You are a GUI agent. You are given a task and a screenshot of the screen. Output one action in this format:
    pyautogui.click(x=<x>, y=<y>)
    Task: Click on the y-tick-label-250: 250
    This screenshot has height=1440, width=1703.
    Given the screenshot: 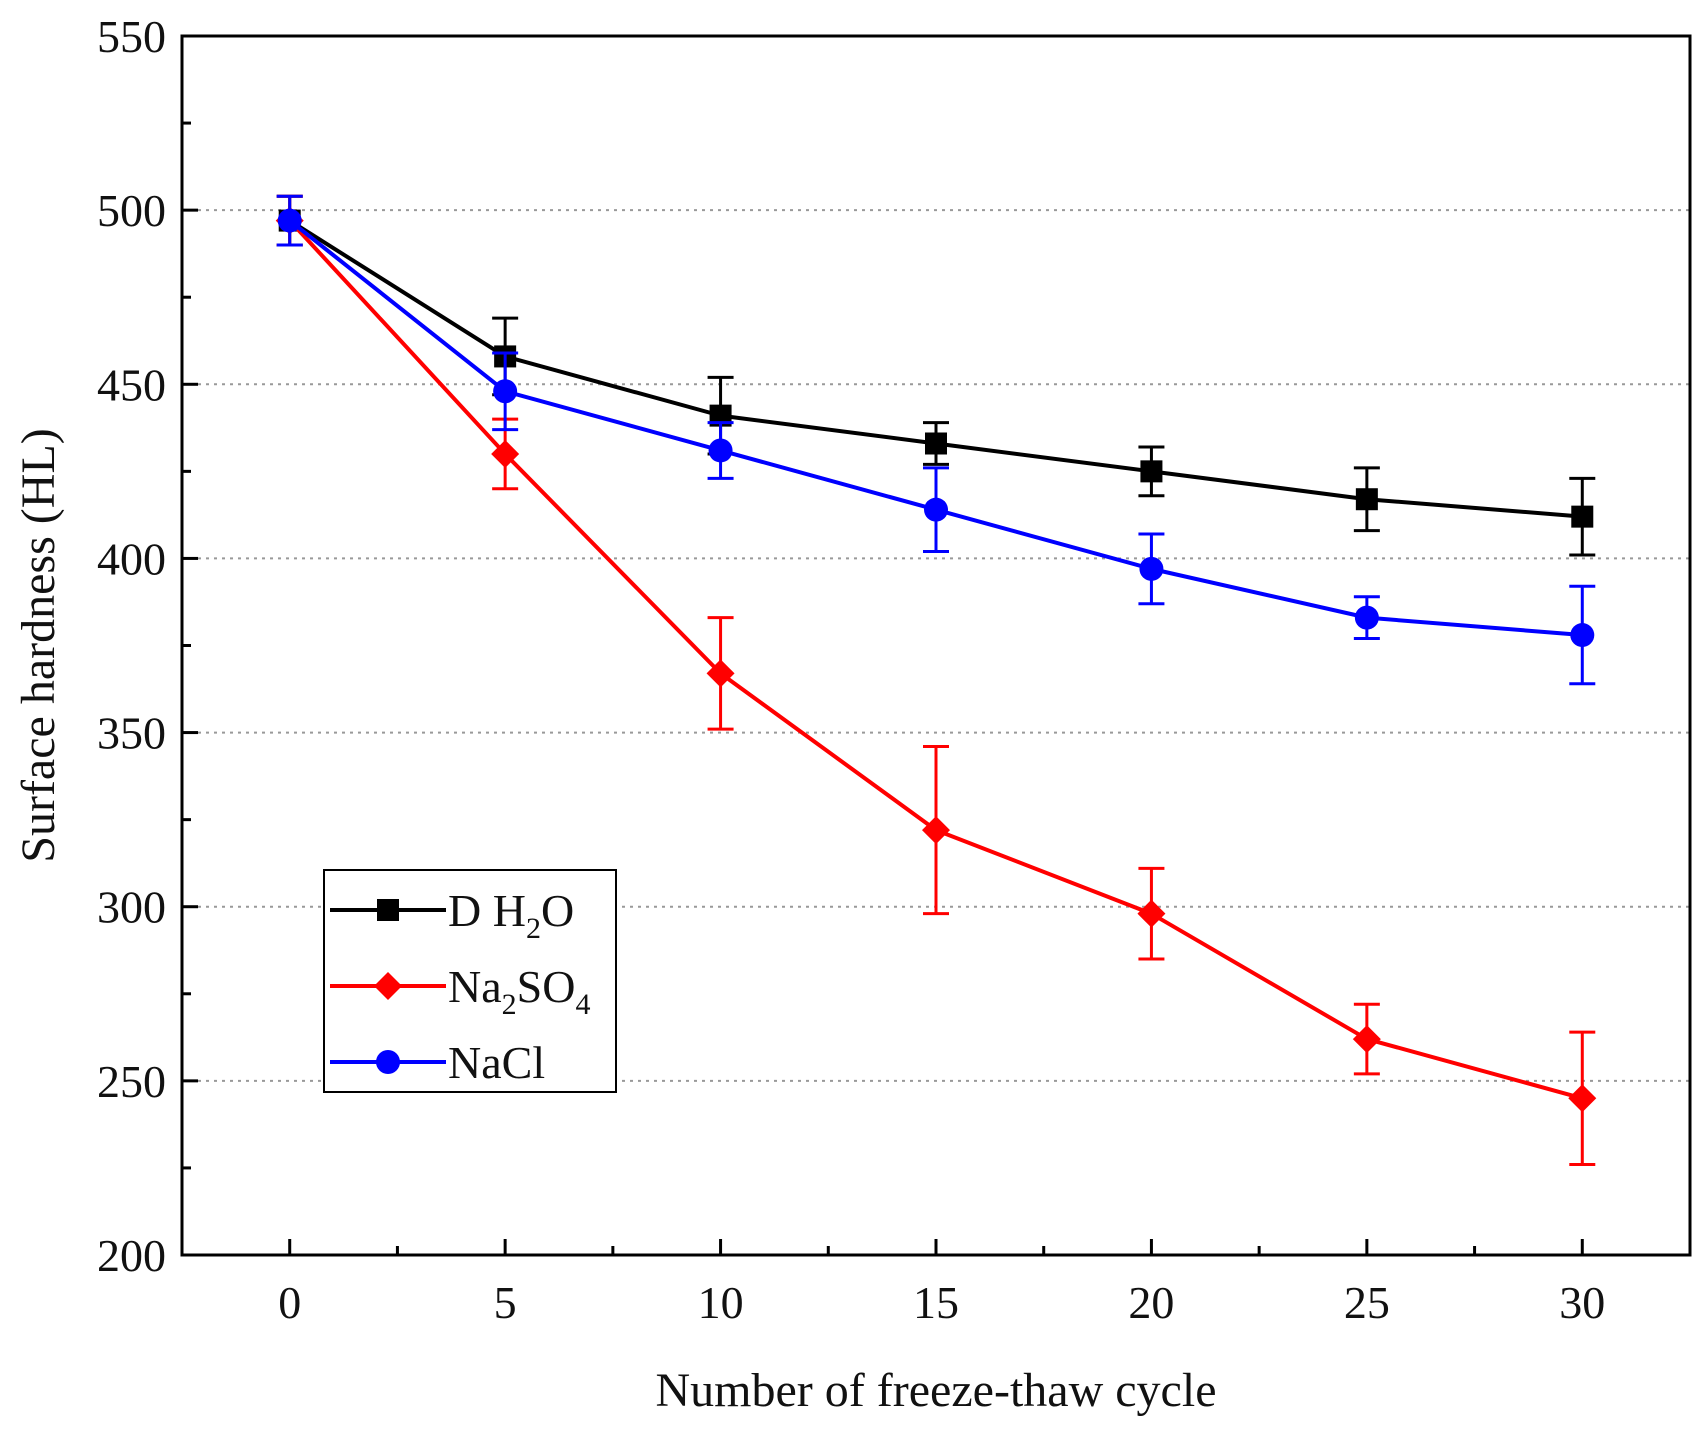 What is the action you would take?
    pyautogui.click(x=131, y=1081)
    